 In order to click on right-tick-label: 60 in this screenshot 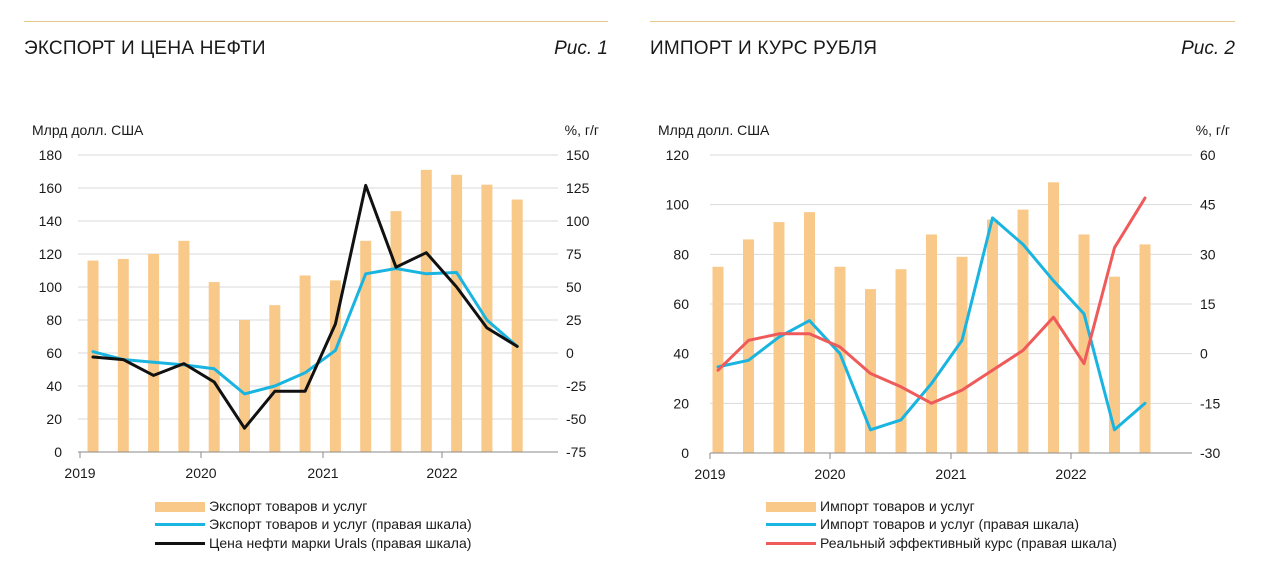, I will do `click(1208, 155)`.